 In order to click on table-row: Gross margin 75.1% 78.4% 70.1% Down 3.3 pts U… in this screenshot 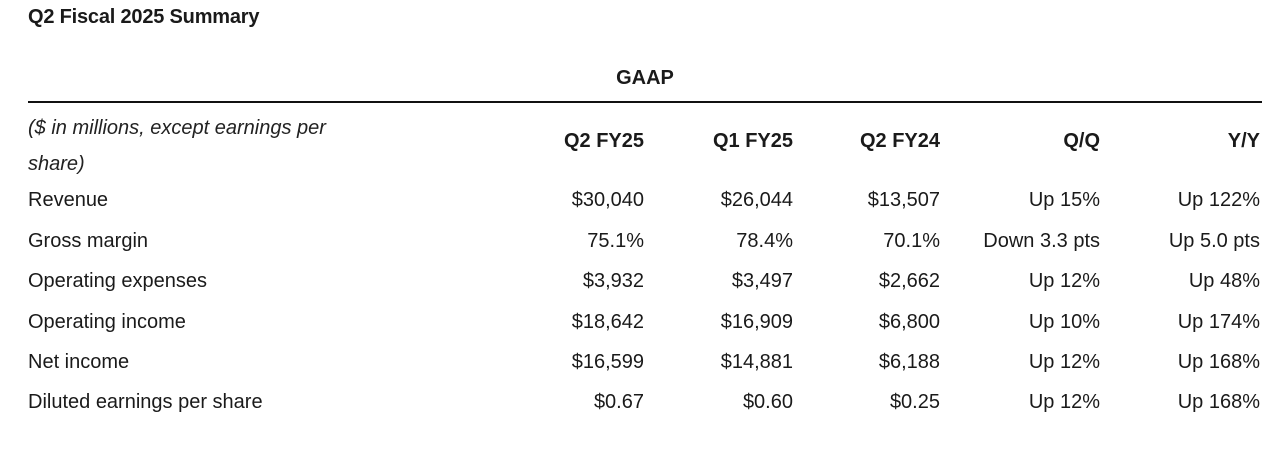, I will do `click(645, 241)`.